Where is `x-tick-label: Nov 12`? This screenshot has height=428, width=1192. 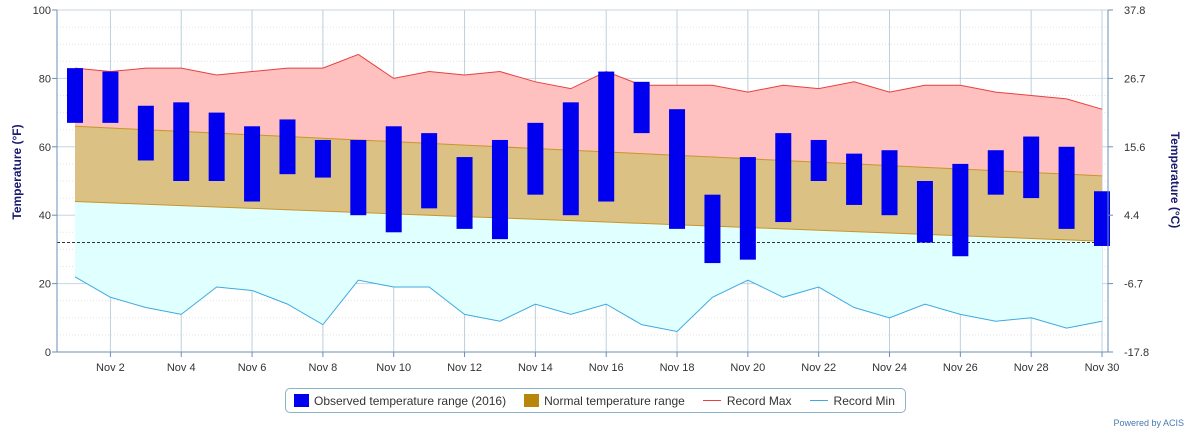 x-tick-label: Nov 12 is located at coordinates (464, 368).